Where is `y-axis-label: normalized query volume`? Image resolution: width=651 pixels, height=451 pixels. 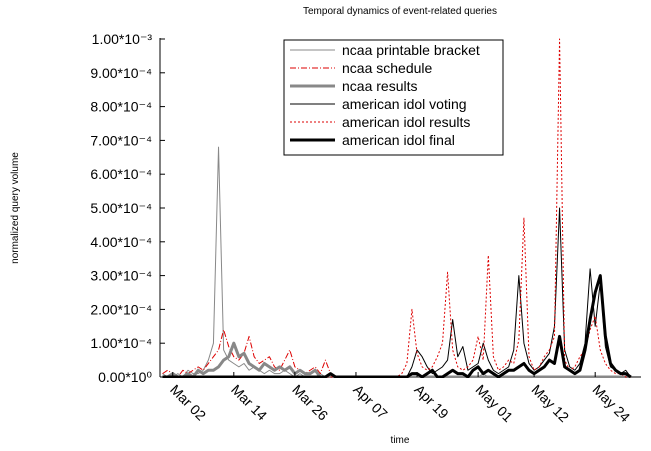
y-axis-label: normalized query volume is located at coordinates (15, 208).